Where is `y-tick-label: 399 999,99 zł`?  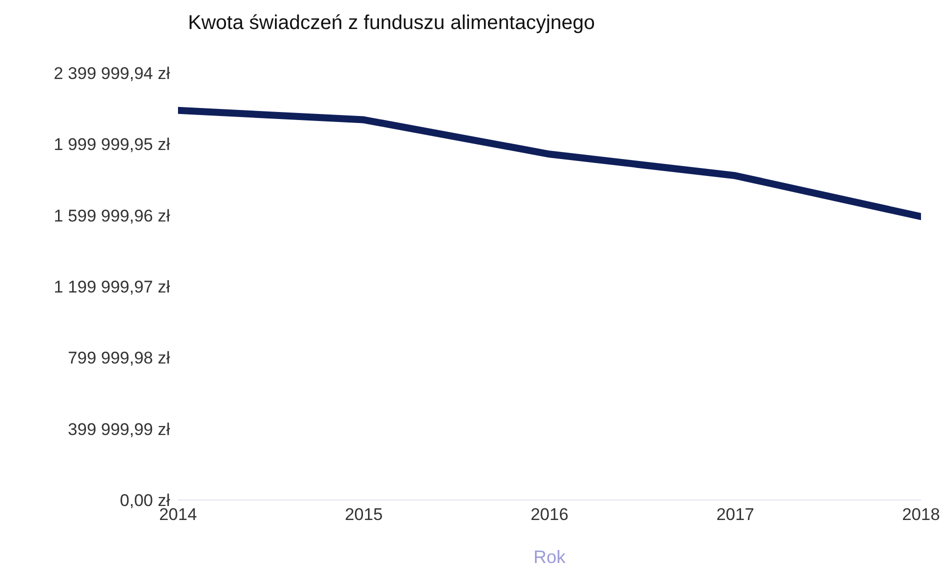 y-tick-label: 399 999,99 zł is located at coordinates (119, 429).